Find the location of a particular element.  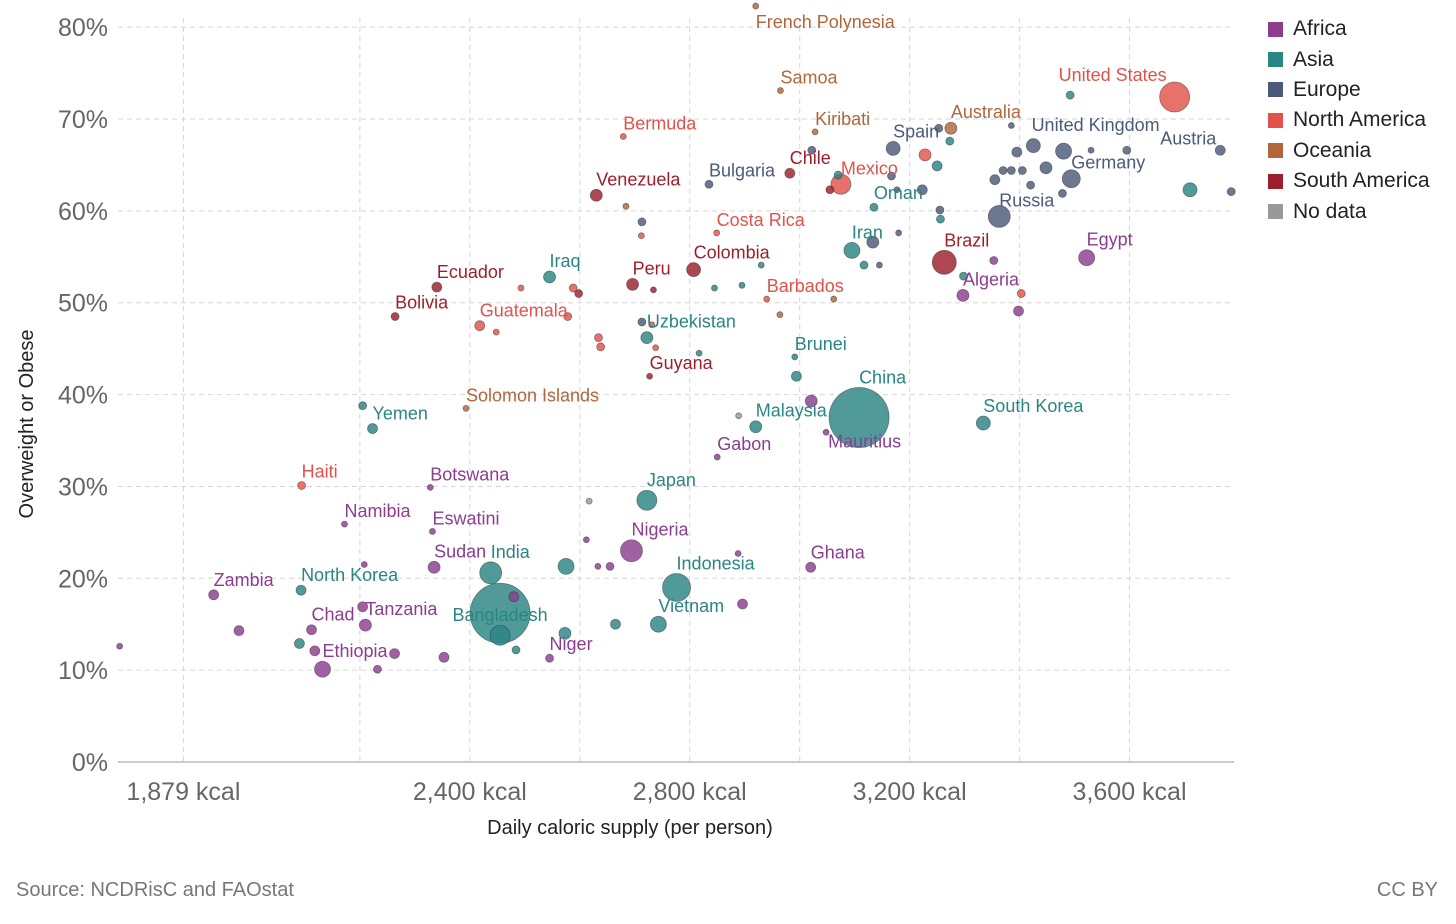

data-point-guatemala is located at coordinates (480, 326).